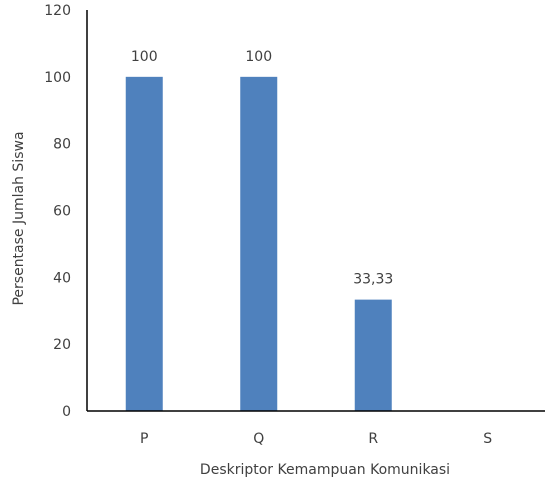  I want to click on y-tick-label: 0, so click(66, 412).